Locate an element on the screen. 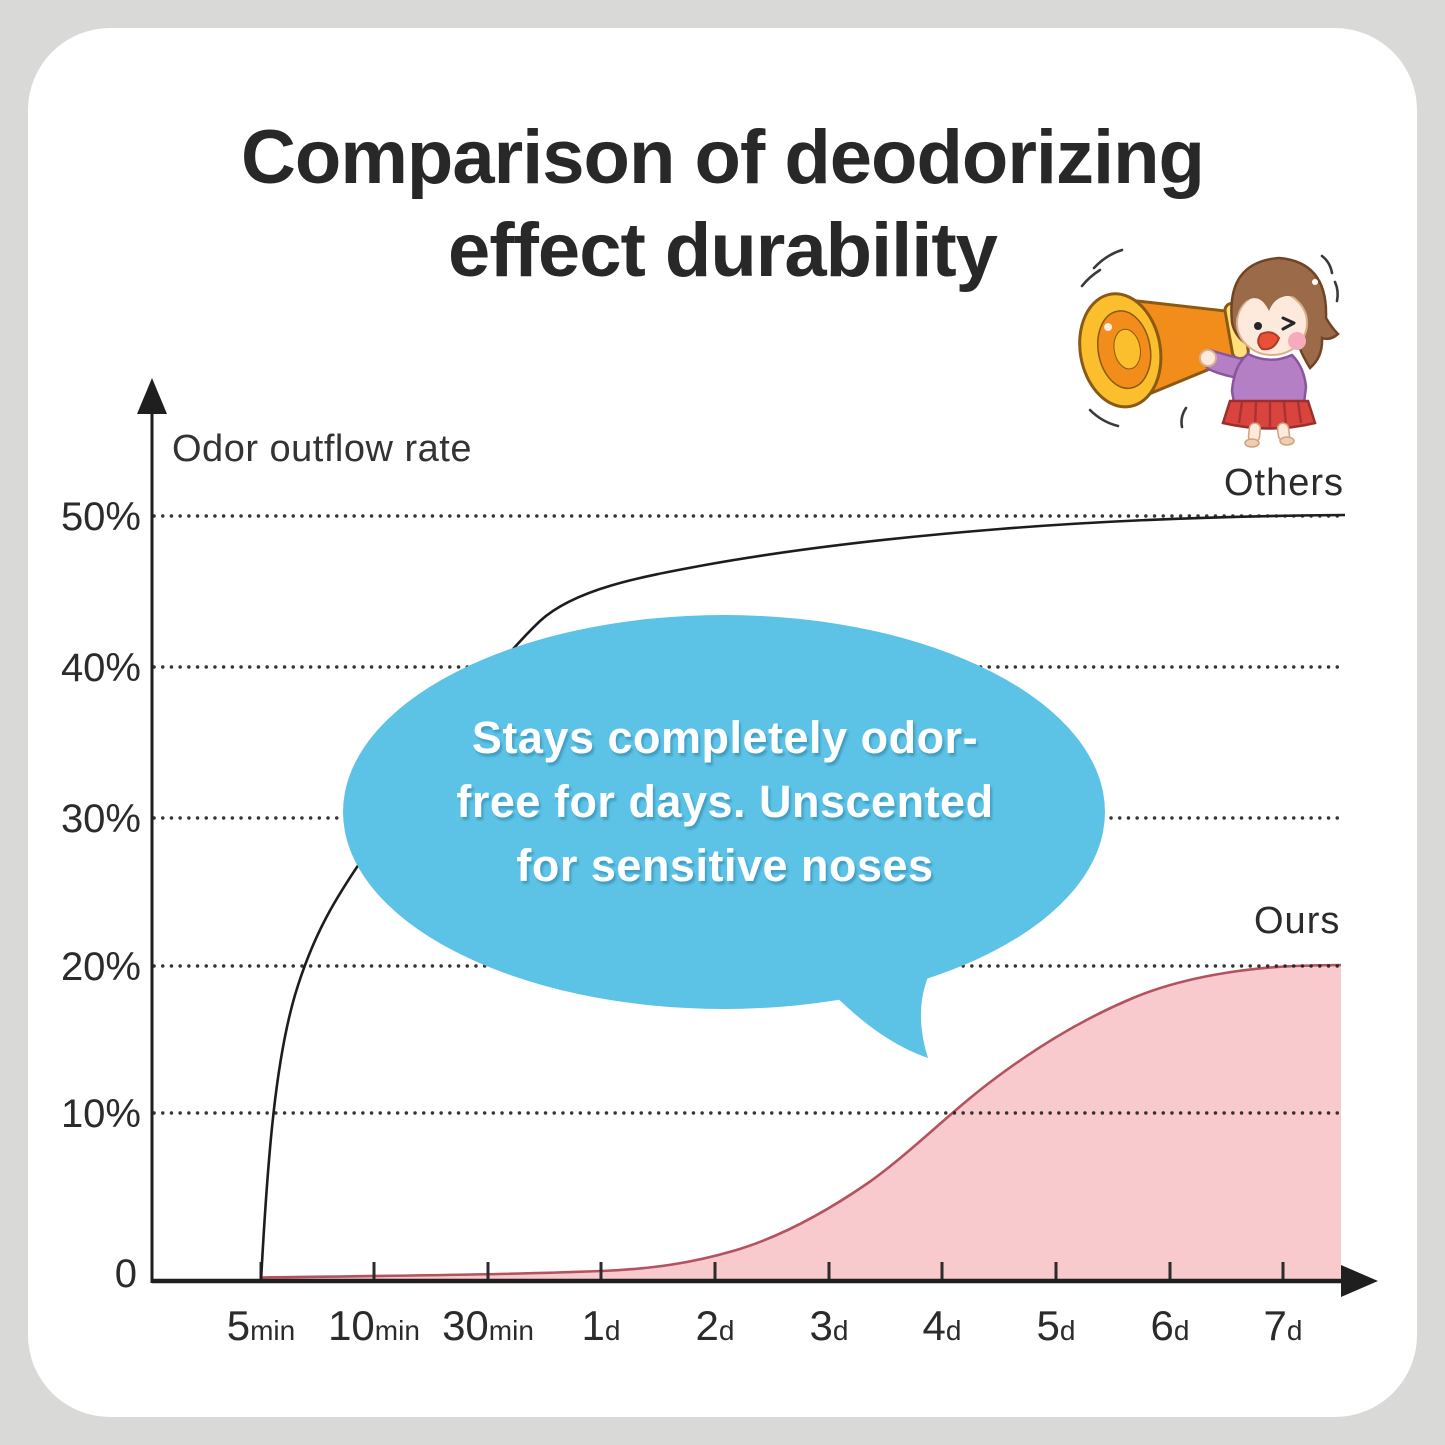 The image size is (1445, 1445). speech-bubble-line2: free for days. Unscented is located at coordinates (725, 801).